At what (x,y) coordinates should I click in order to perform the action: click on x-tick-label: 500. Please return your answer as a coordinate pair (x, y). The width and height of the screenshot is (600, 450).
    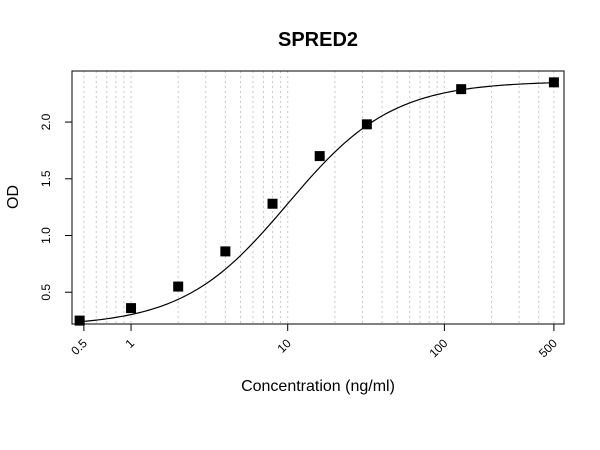
    Looking at the image, I should click on (548, 348).